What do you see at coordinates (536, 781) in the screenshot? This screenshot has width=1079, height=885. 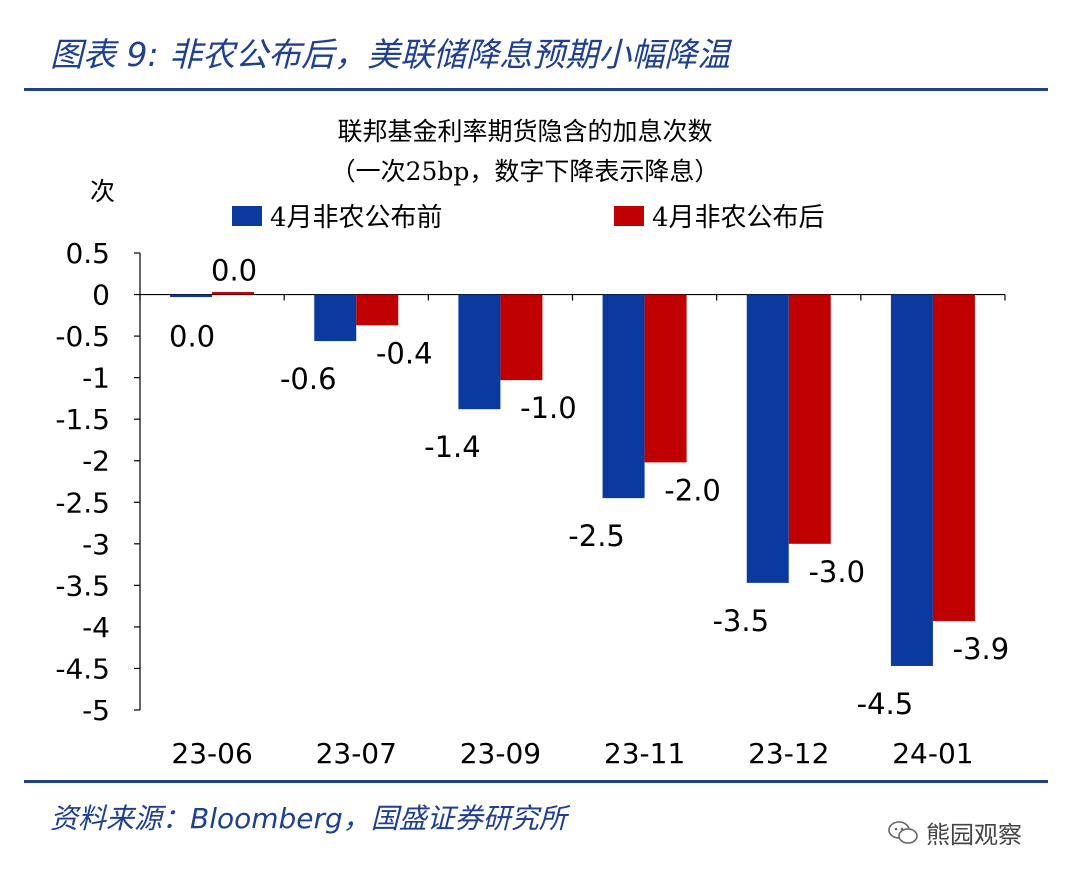 I see `bottom-divider` at bounding box center [536, 781].